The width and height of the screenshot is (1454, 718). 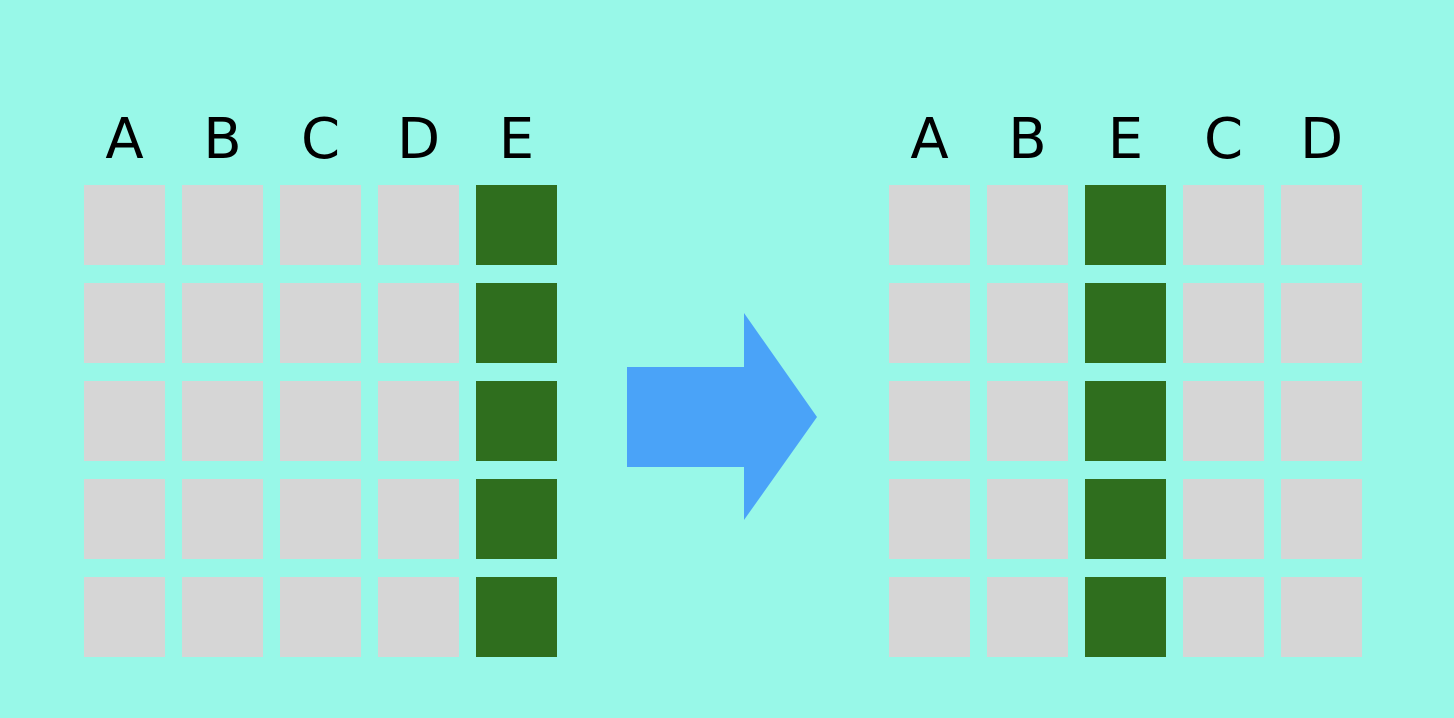 What do you see at coordinates (124, 139) in the screenshot?
I see `before-column-label: A` at bounding box center [124, 139].